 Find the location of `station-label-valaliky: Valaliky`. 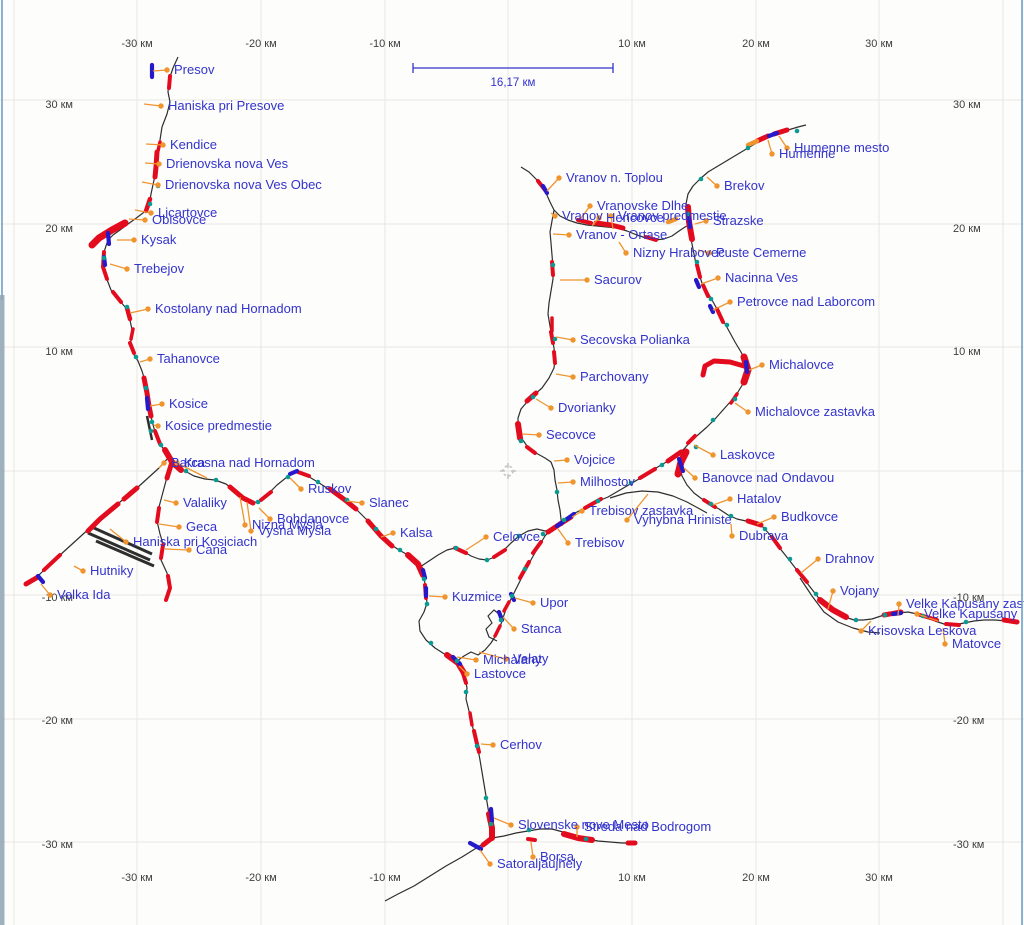

station-label-valaliky: Valaliky is located at coordinates (205, 502).